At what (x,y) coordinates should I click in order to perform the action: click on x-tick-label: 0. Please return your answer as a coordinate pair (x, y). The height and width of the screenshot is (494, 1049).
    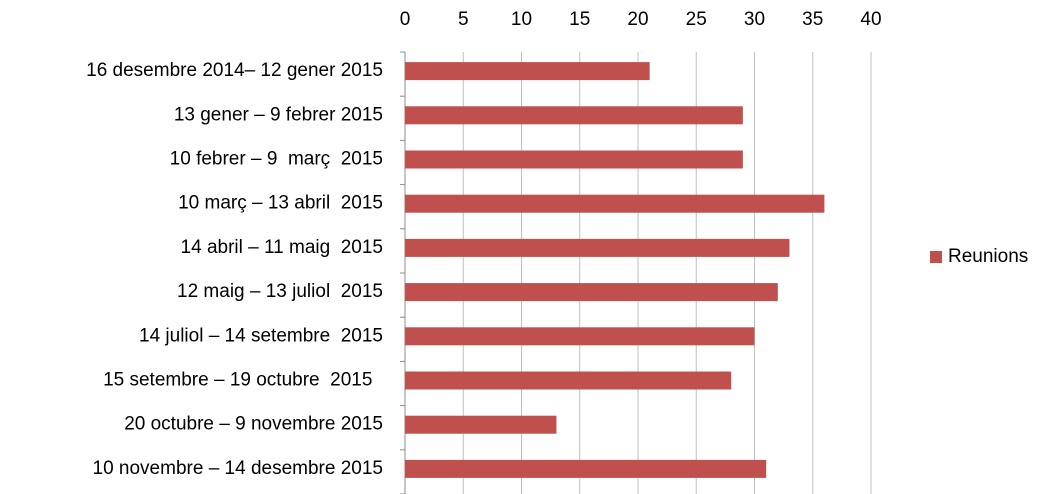
    Looking at the image, I should click on (405, 19).